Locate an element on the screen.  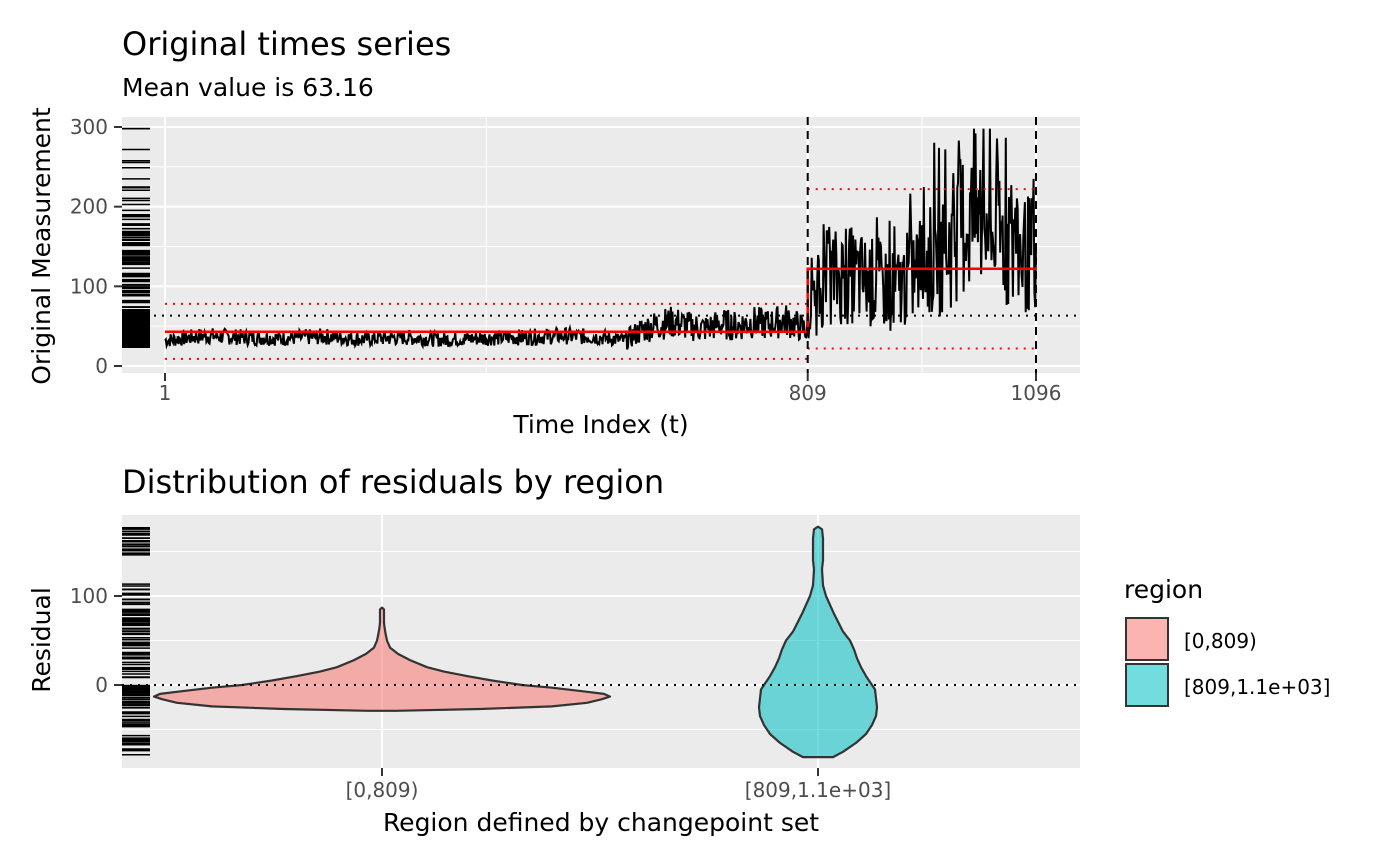
bottom-axes: 0 100 [0,809) [809,1.1e+03] is located at coordinates (480, 693).